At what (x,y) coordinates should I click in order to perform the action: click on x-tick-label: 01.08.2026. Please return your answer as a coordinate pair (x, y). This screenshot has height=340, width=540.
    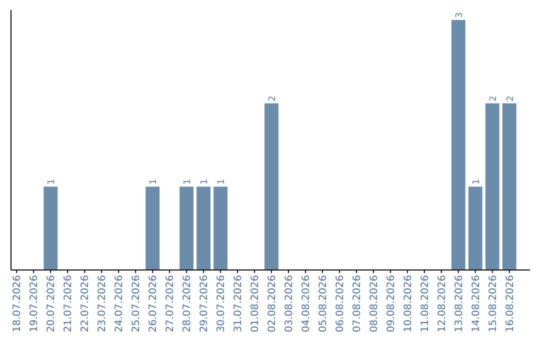
    Looking at the image, I should click on (256, 303).